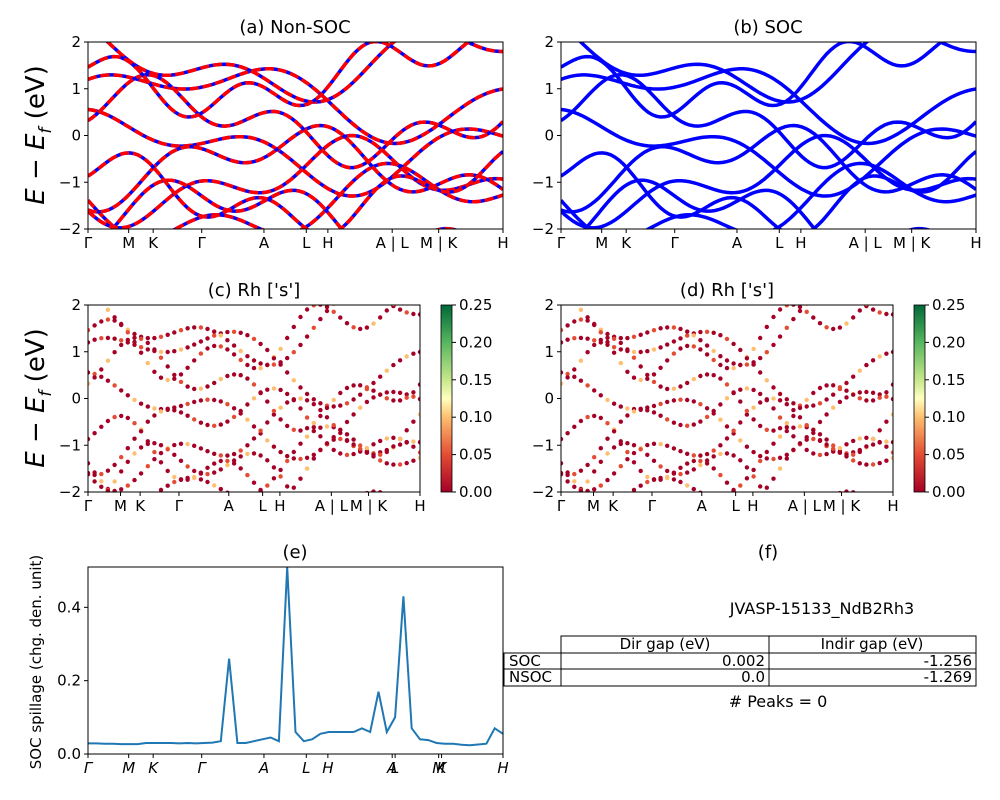  I want to click on colorbar-d-gradient, so click(919, 398).